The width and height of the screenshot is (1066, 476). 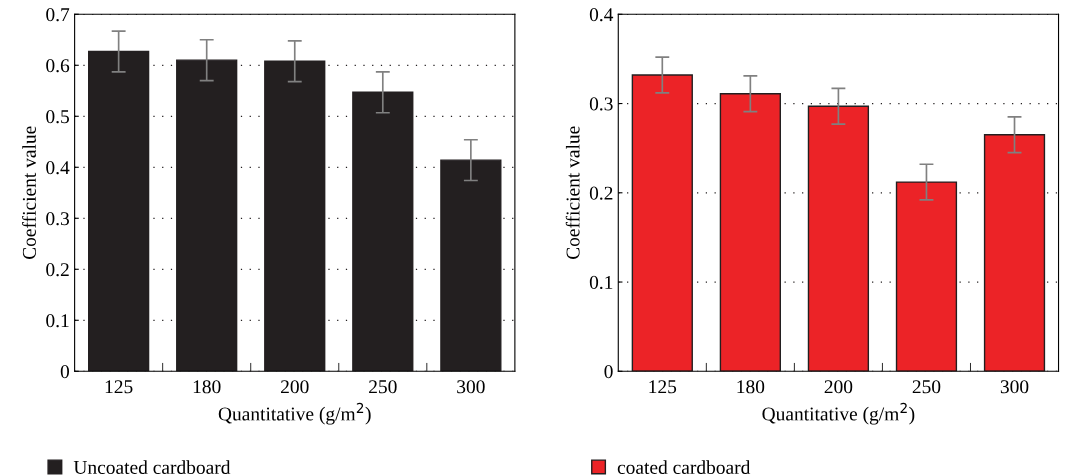 What do you see at coordinates (152, 467) in the screenshot?
I see `legend-label: Uncoated cardboard` at bounding box center [152, 467].